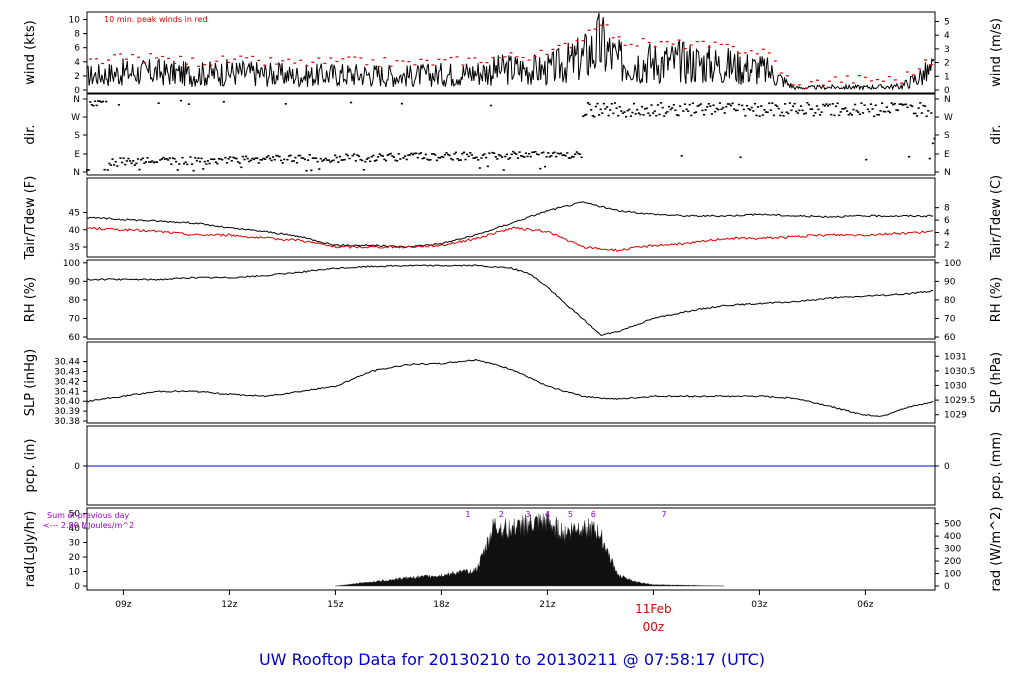  Describe the element at coordinates (511, 382) in the screenshot. I see `slp-frame` at that location.